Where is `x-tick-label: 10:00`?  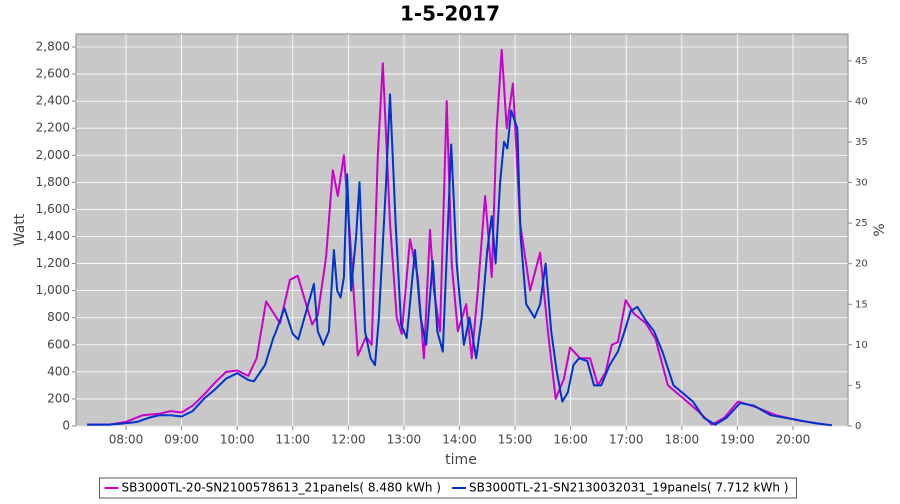 x-tick-label: 10:00 is located at coordinates (237, 440).